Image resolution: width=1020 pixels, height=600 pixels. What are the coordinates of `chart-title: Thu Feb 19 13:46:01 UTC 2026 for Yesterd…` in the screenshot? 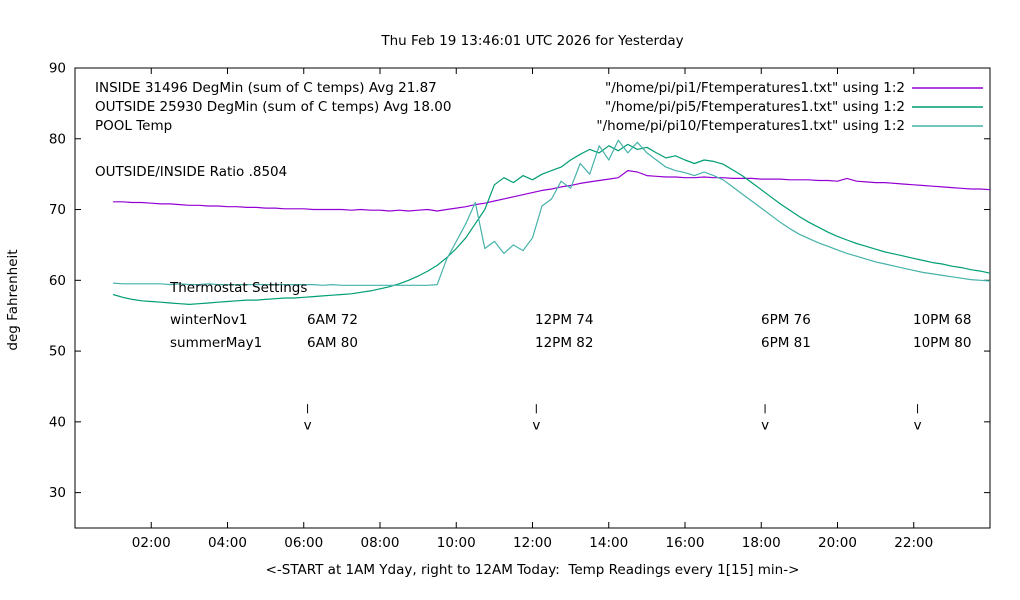 It's located at (532, 41).